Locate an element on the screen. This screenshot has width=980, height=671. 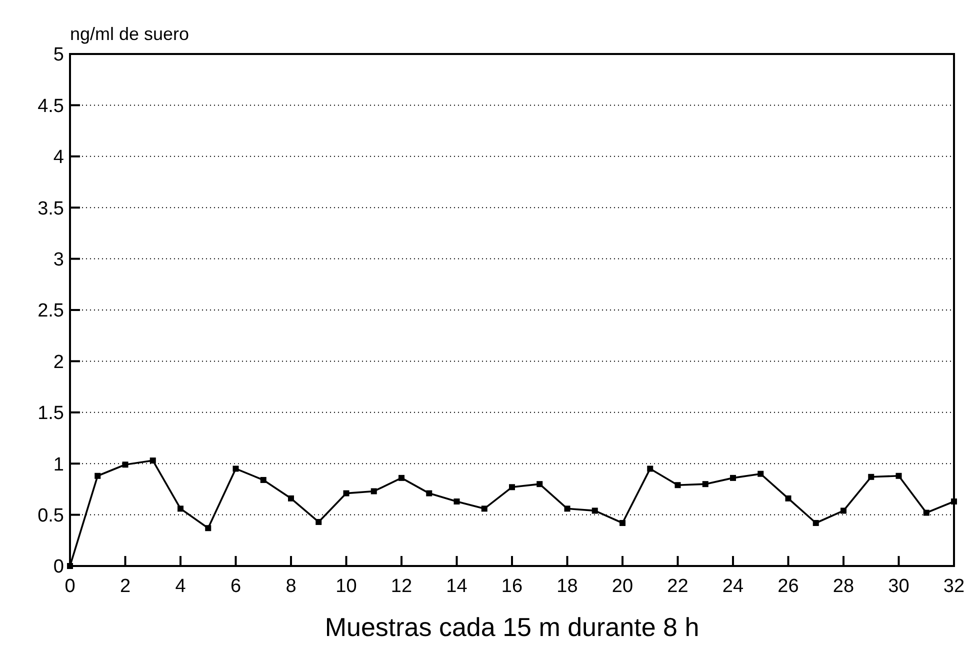
y-tick-label: 1 is located at coordinates (58, 465).